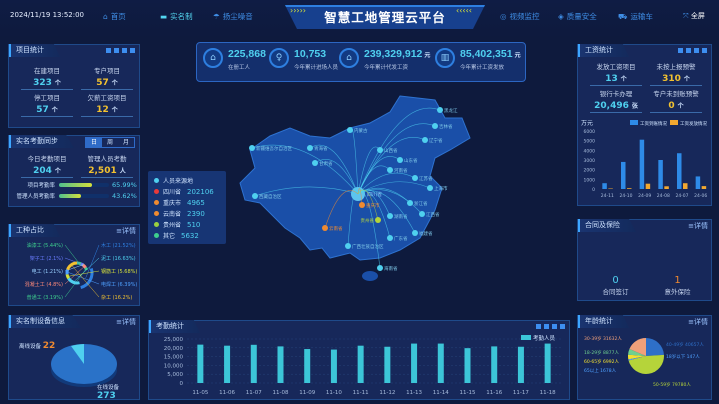  Describe the element at coordinates (700, 196) in the screenshot. I see `x-tick-label: 24-06` at that location.